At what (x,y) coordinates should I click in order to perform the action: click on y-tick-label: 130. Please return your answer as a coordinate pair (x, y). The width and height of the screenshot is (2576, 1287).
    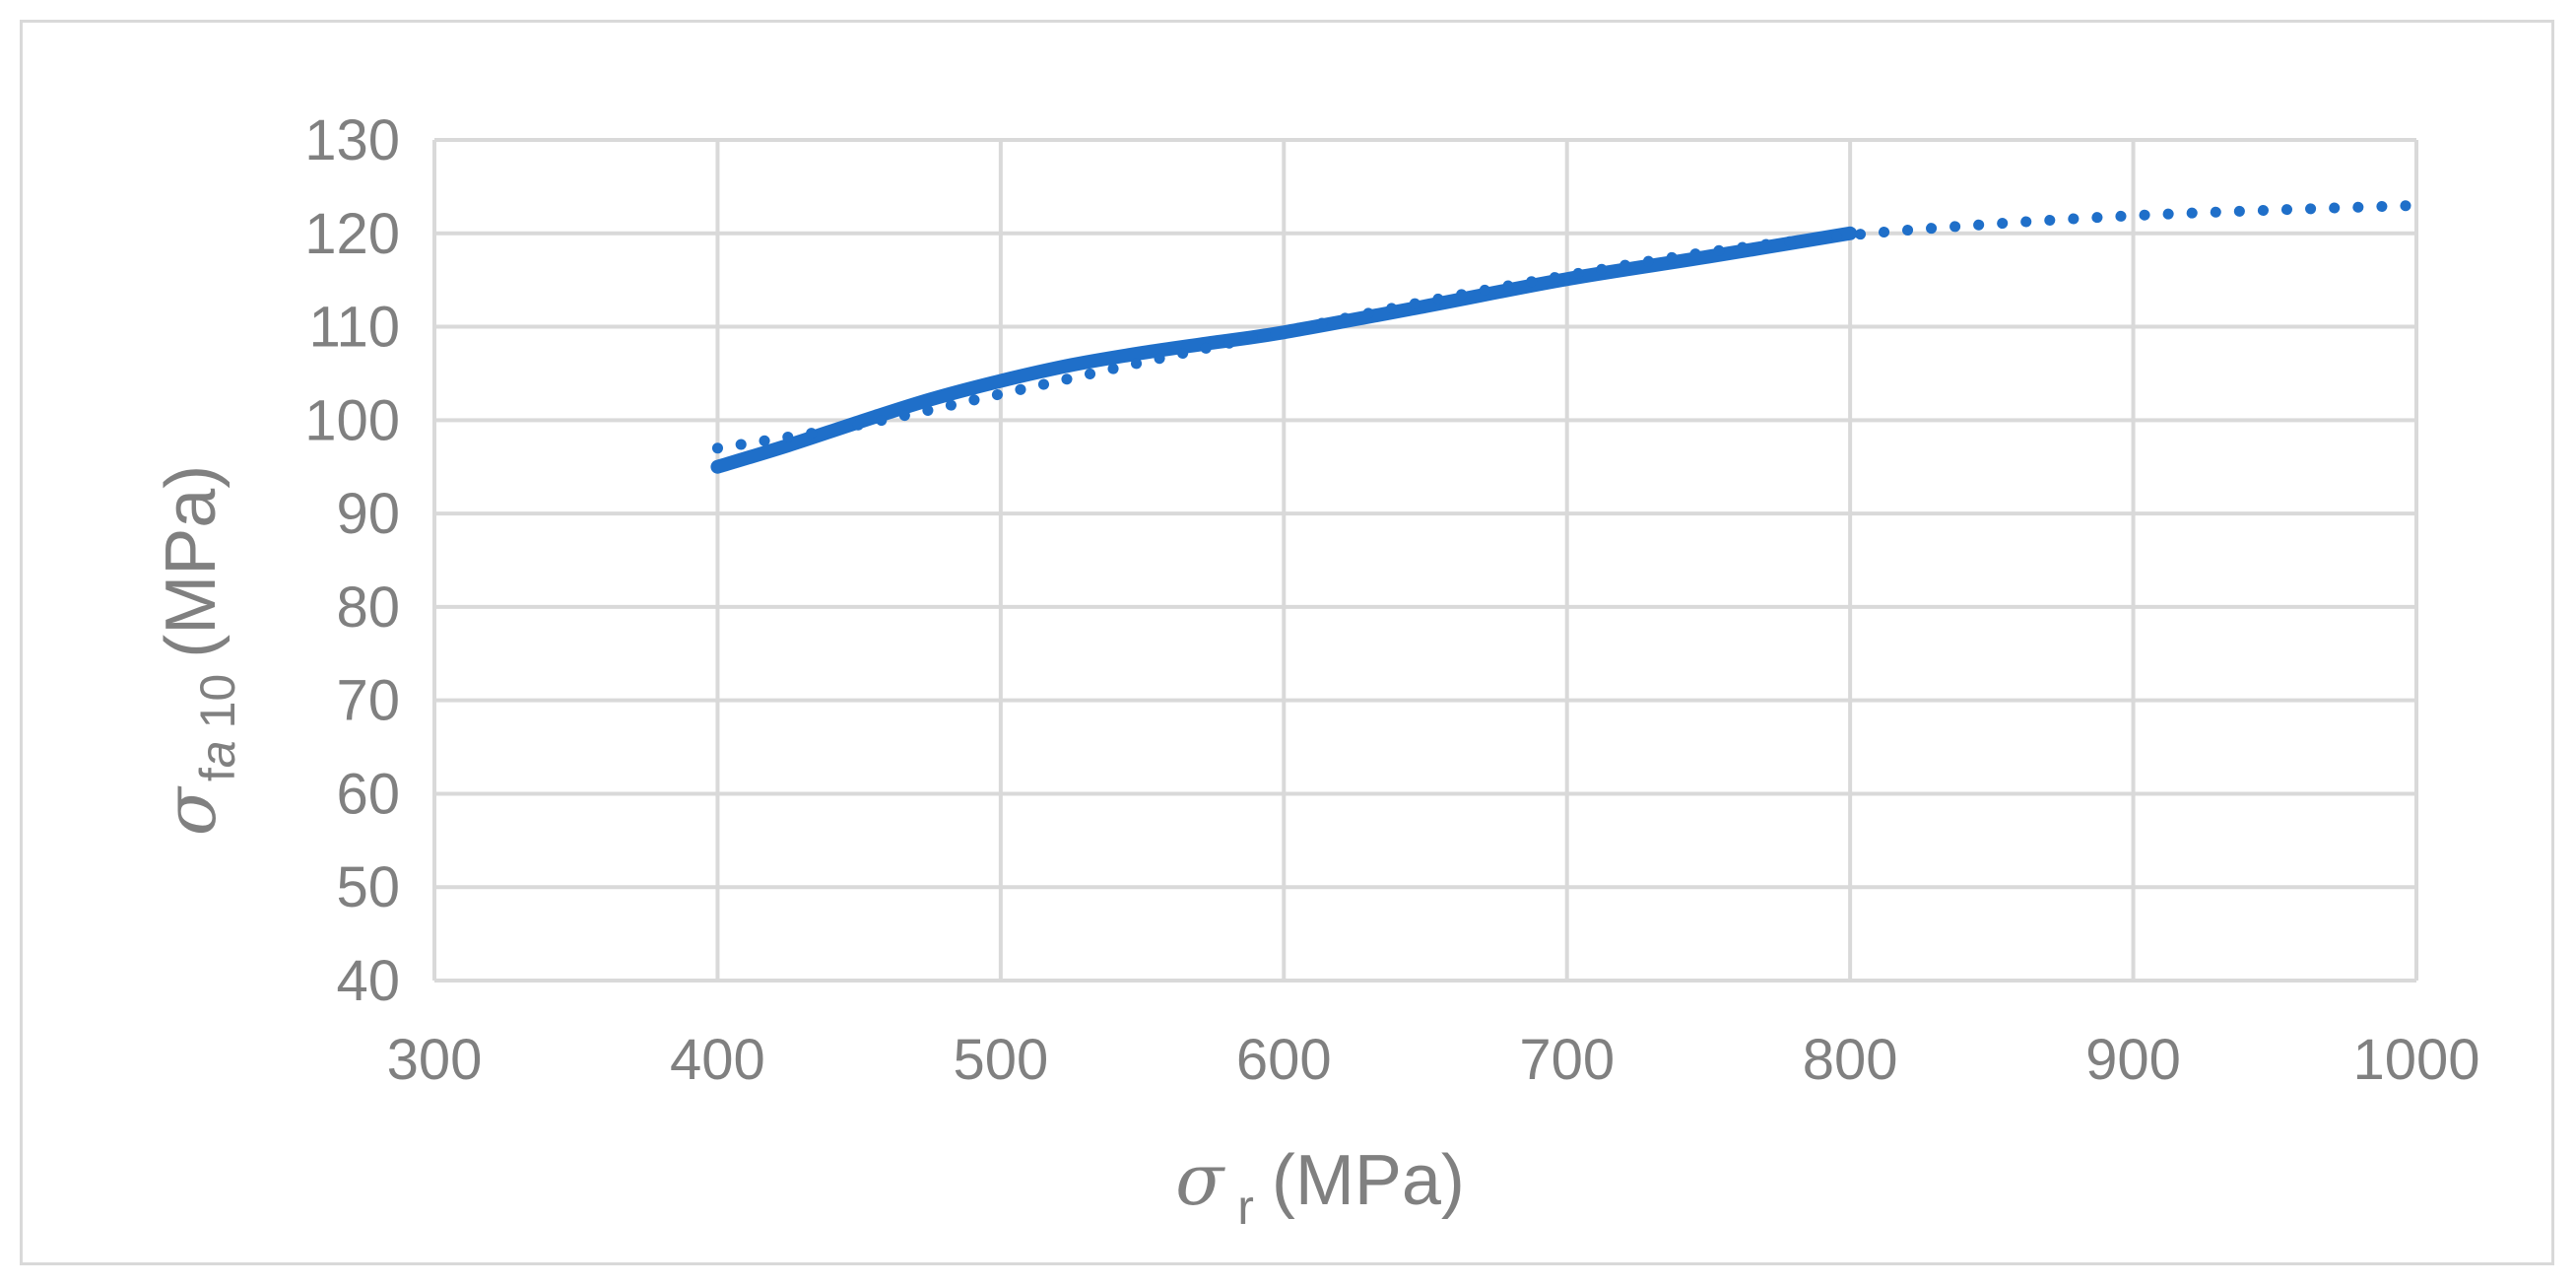
    Looking at the image, I should click on (352, 140).